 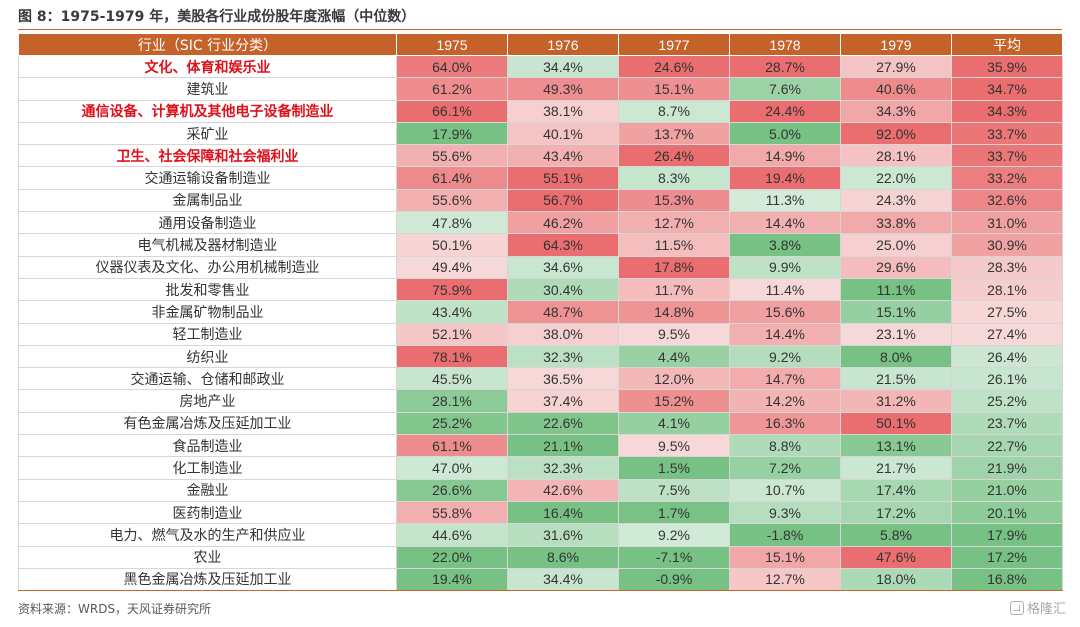 What do you see at coordinates (207, 111) in the screenshot?
I see `industry-name: 通信设备、计算机及其他电子设备制造业` at bounding box center [207, 111].